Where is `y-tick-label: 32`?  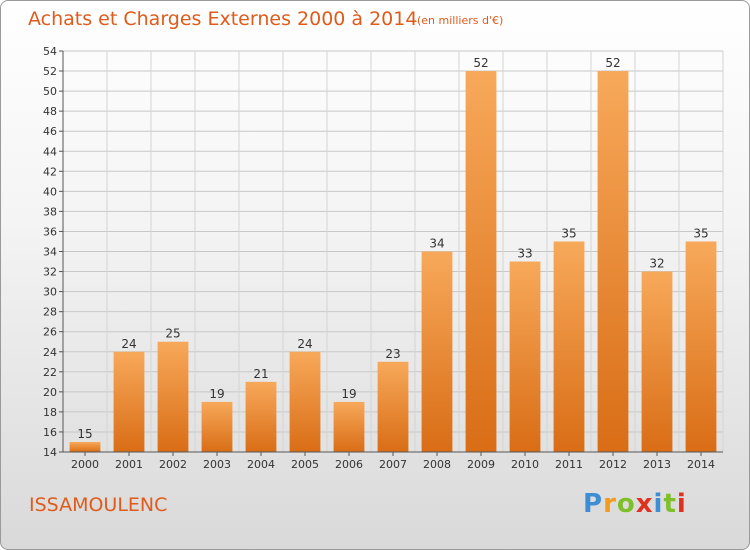 y-tick-label: 32 is located at coordinates (50, 272).